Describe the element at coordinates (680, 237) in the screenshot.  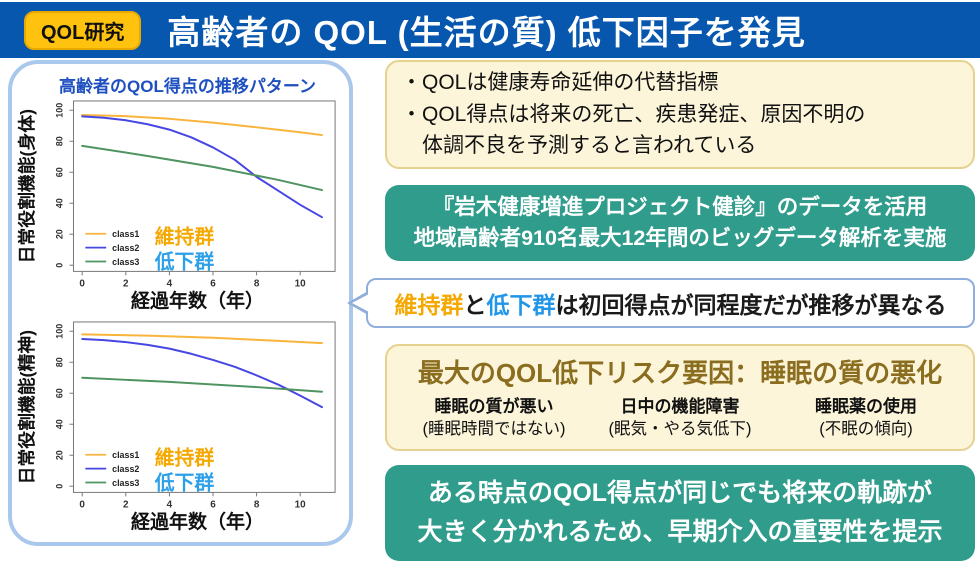
I see `dataset-line-2: 地域高齢者910名最大12年間のビッグデータ解析を実施` at that location.